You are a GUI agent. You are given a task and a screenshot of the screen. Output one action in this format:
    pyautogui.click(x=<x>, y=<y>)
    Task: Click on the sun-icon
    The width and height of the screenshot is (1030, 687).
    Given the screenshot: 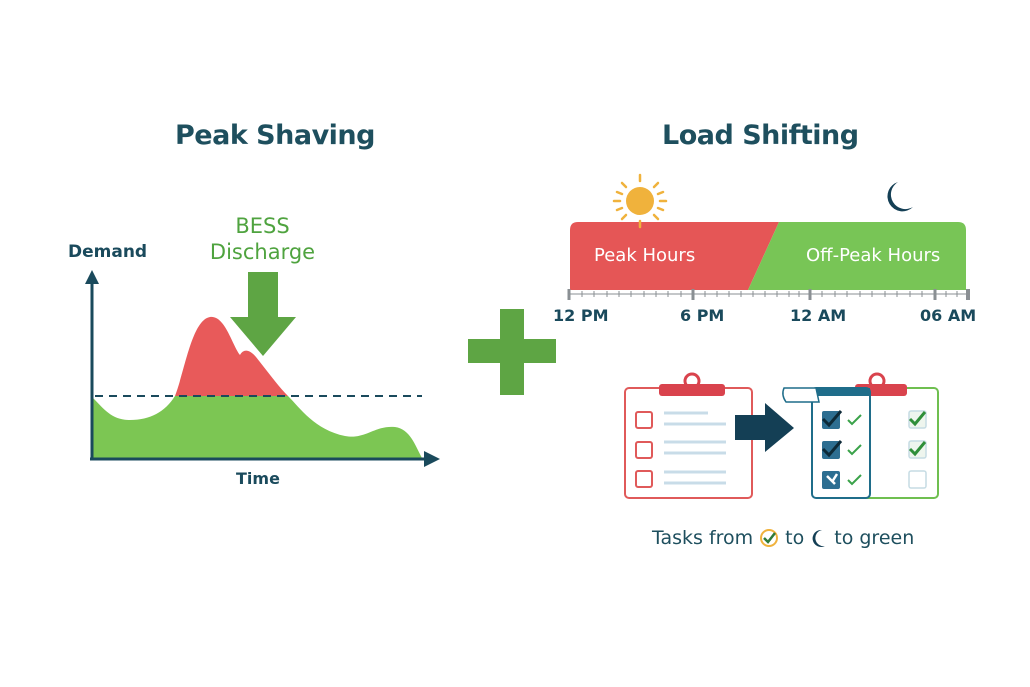 What is the action you would take?
    pyautogui.click(x=640, y=201)
    